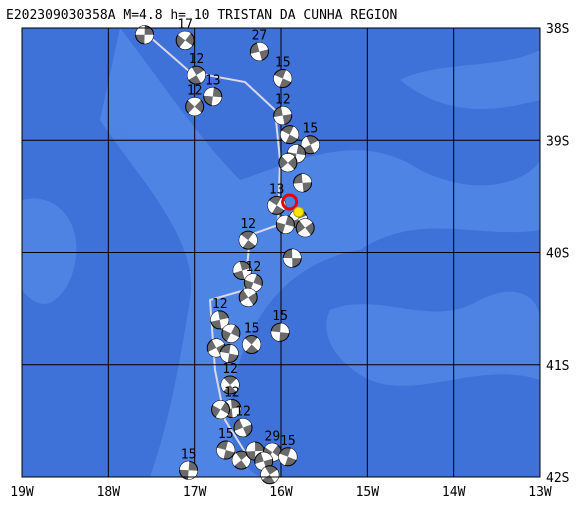 The height and width of the screenshot is (509, 582). Describe the element at coordinates (557, 478) in the screenshot. I see `y-tick-label: 42S` at that location.